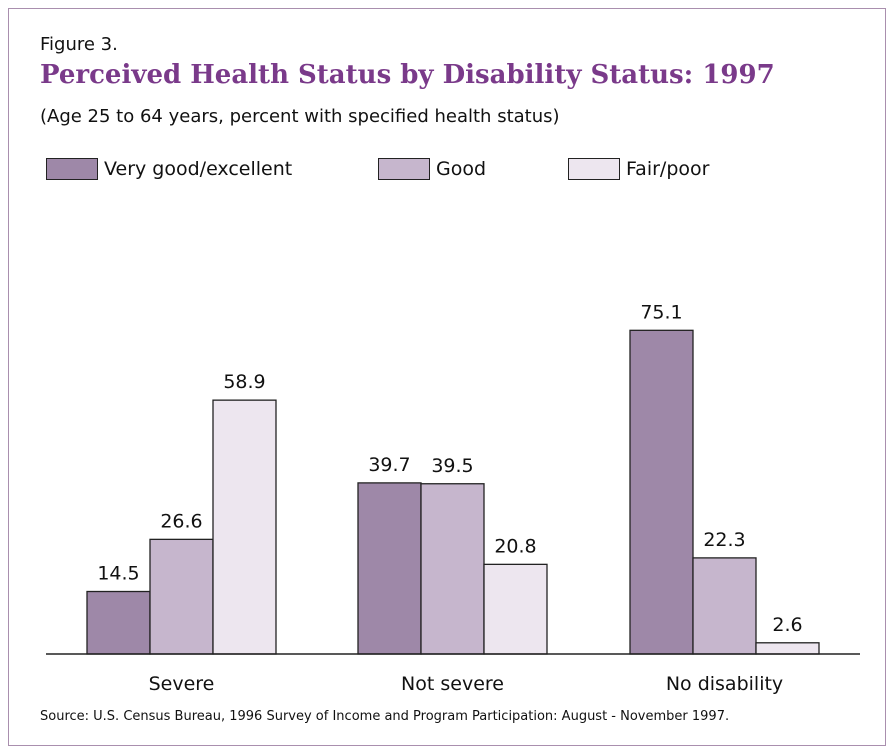 This screenshot has height=754, width=896. What do you see at coordinates (181, 596) in the screenshot?
I see `bar-good-severe` at bounding box center [181, 596].